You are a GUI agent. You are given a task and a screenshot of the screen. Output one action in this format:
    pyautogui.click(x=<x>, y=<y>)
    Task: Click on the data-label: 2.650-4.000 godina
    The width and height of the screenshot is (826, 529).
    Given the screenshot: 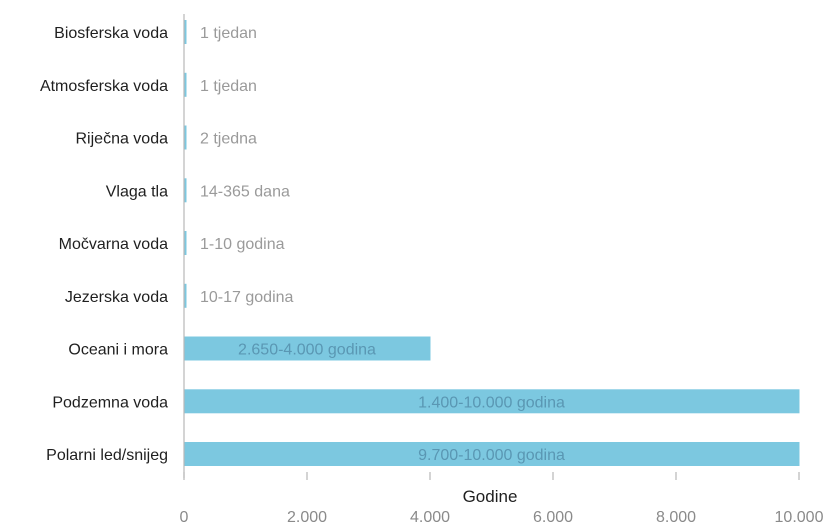 What is the action you would take?
    pyautogui.click(x=307, y=350)
    